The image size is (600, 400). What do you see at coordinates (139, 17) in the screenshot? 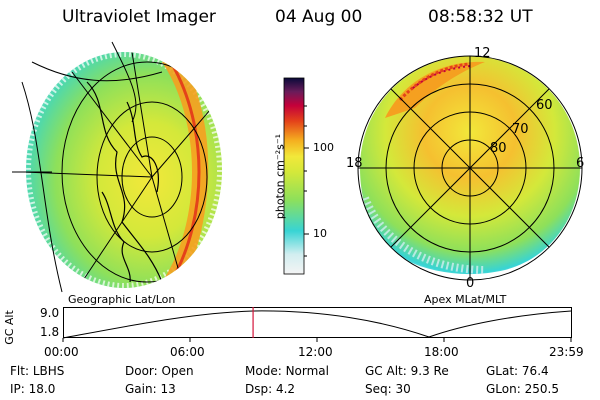
I see `instrument-title: Ultraviolet Imager` at bounding box center [139, 17].